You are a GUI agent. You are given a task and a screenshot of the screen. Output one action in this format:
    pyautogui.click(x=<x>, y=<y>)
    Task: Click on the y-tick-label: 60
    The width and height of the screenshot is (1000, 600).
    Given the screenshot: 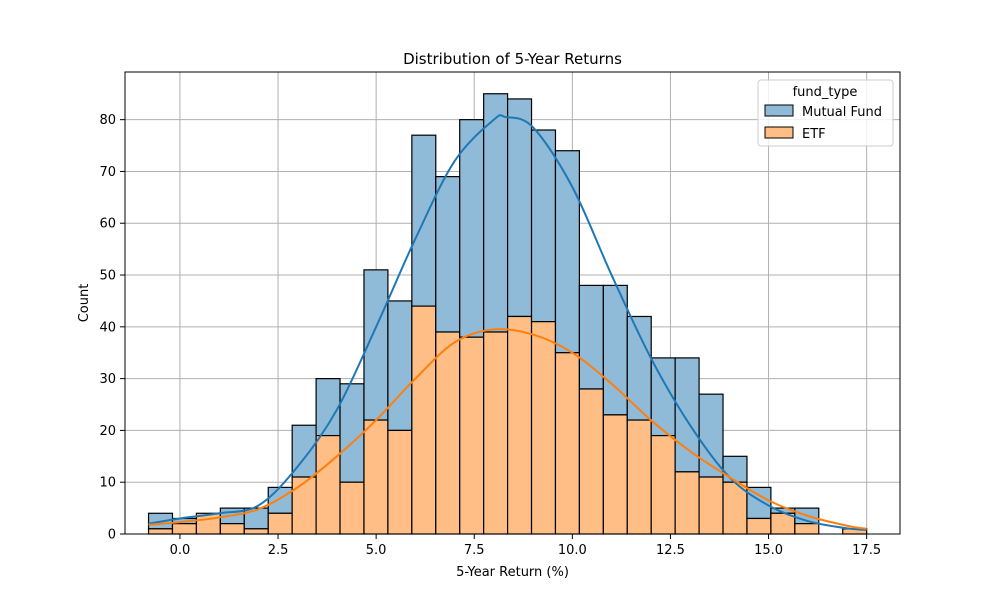 What is the action you would take?
    pyautogui.click(x=107, y=224)
    